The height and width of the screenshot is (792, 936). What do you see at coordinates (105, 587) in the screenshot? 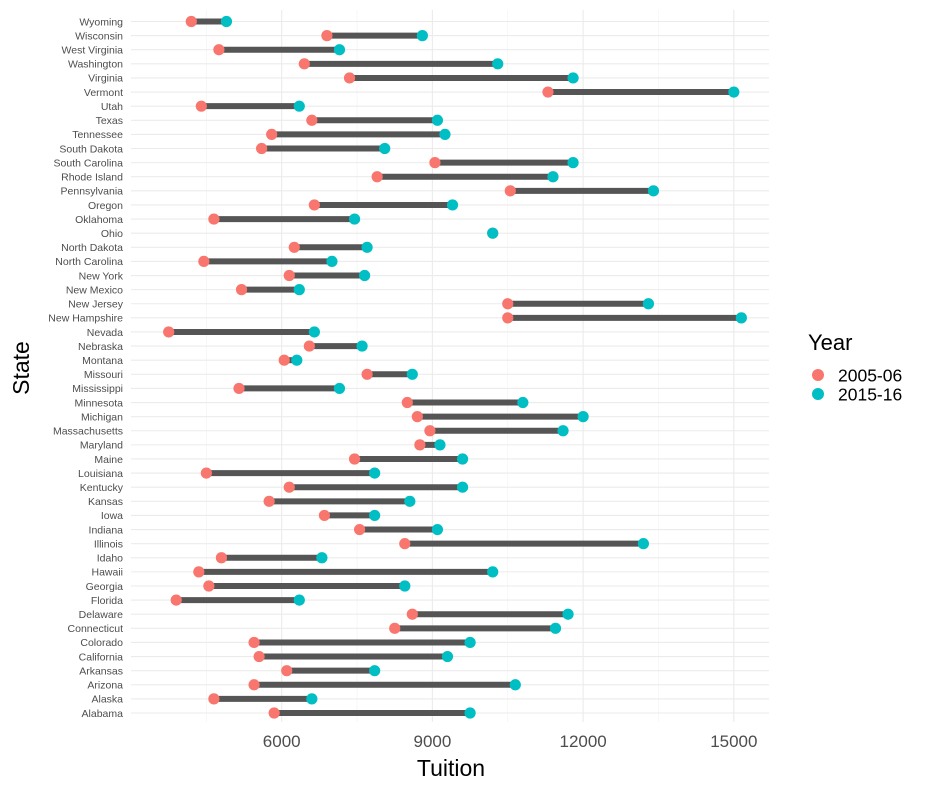
I see `y-tick-label: Georgia` at bounding box center [105, 587].